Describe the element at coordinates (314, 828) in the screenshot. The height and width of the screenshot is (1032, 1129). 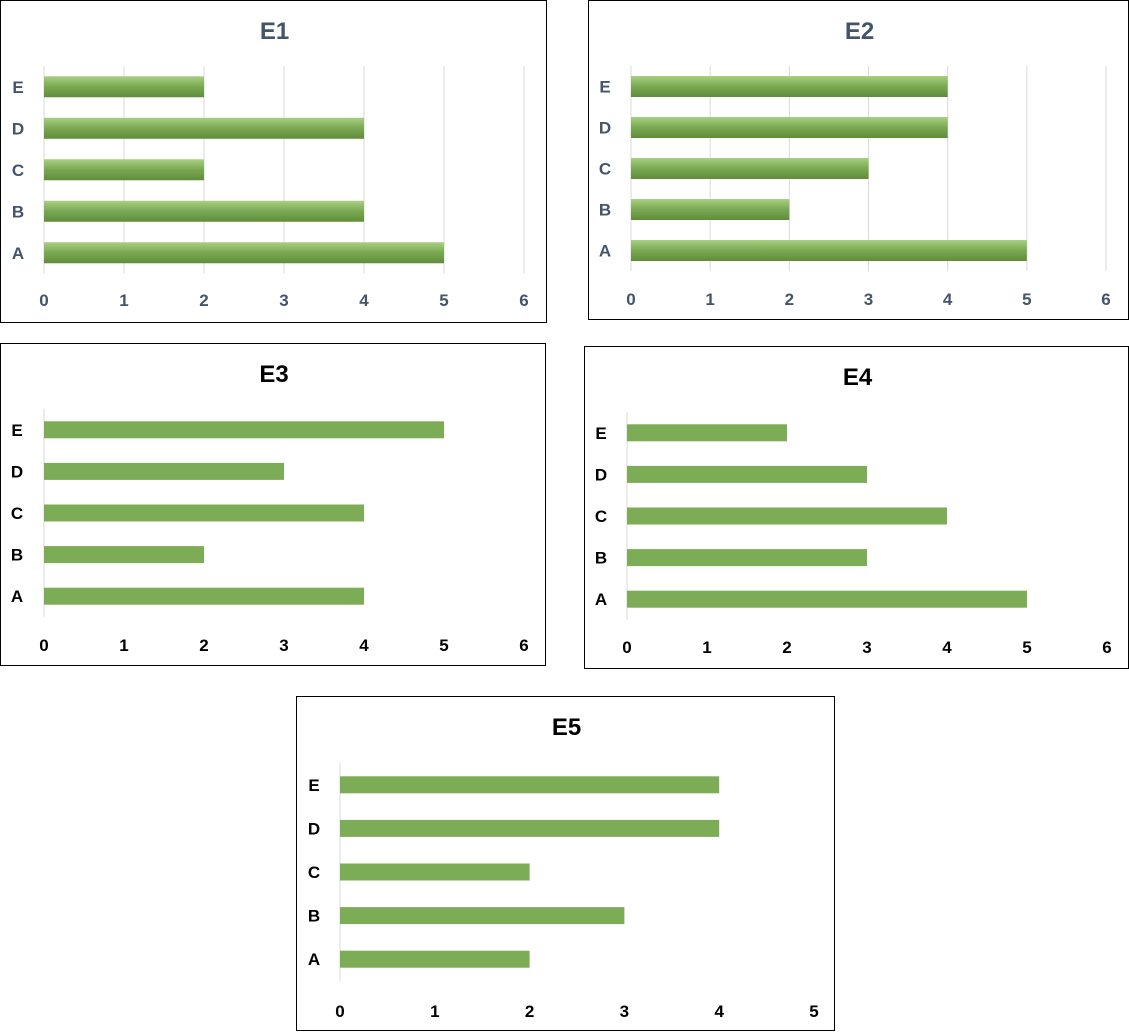
I see `chart-e5-category-label: D` at that location.